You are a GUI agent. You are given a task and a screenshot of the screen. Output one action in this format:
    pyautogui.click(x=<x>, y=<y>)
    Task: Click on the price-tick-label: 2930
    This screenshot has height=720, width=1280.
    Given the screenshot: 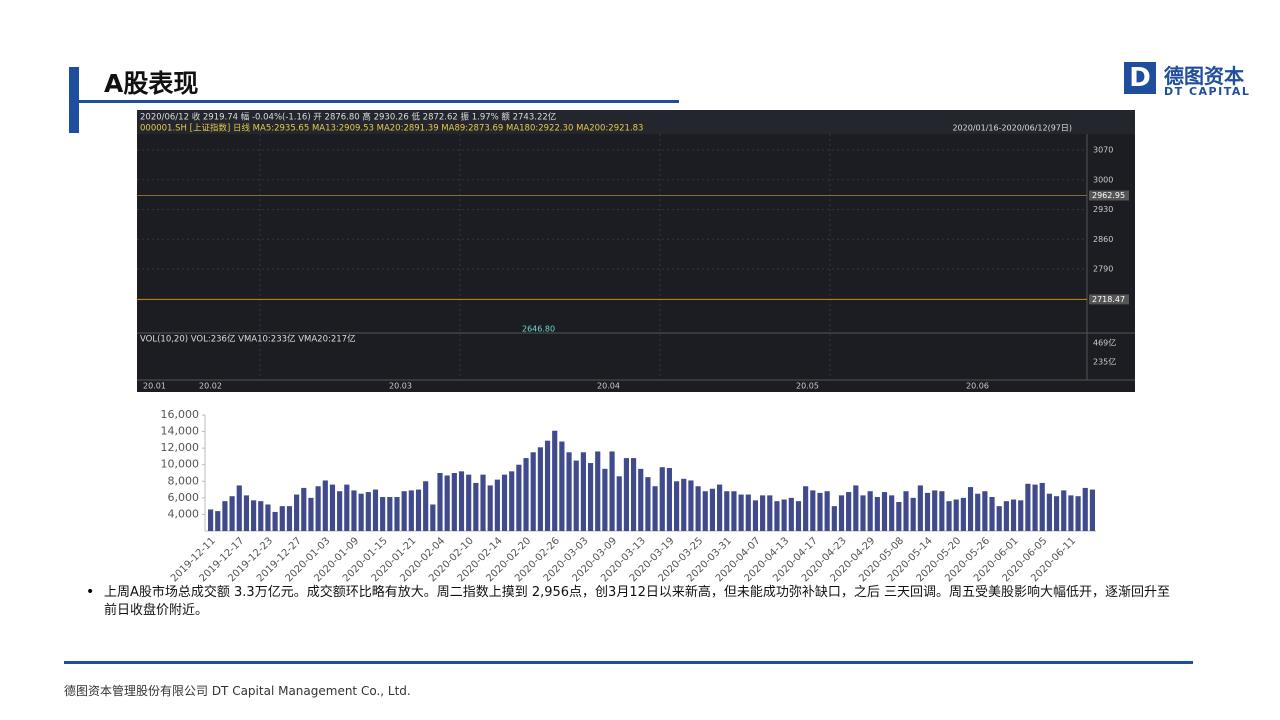 What is the action you would take?
    pyautogui.click(x=1103, y=209)
    